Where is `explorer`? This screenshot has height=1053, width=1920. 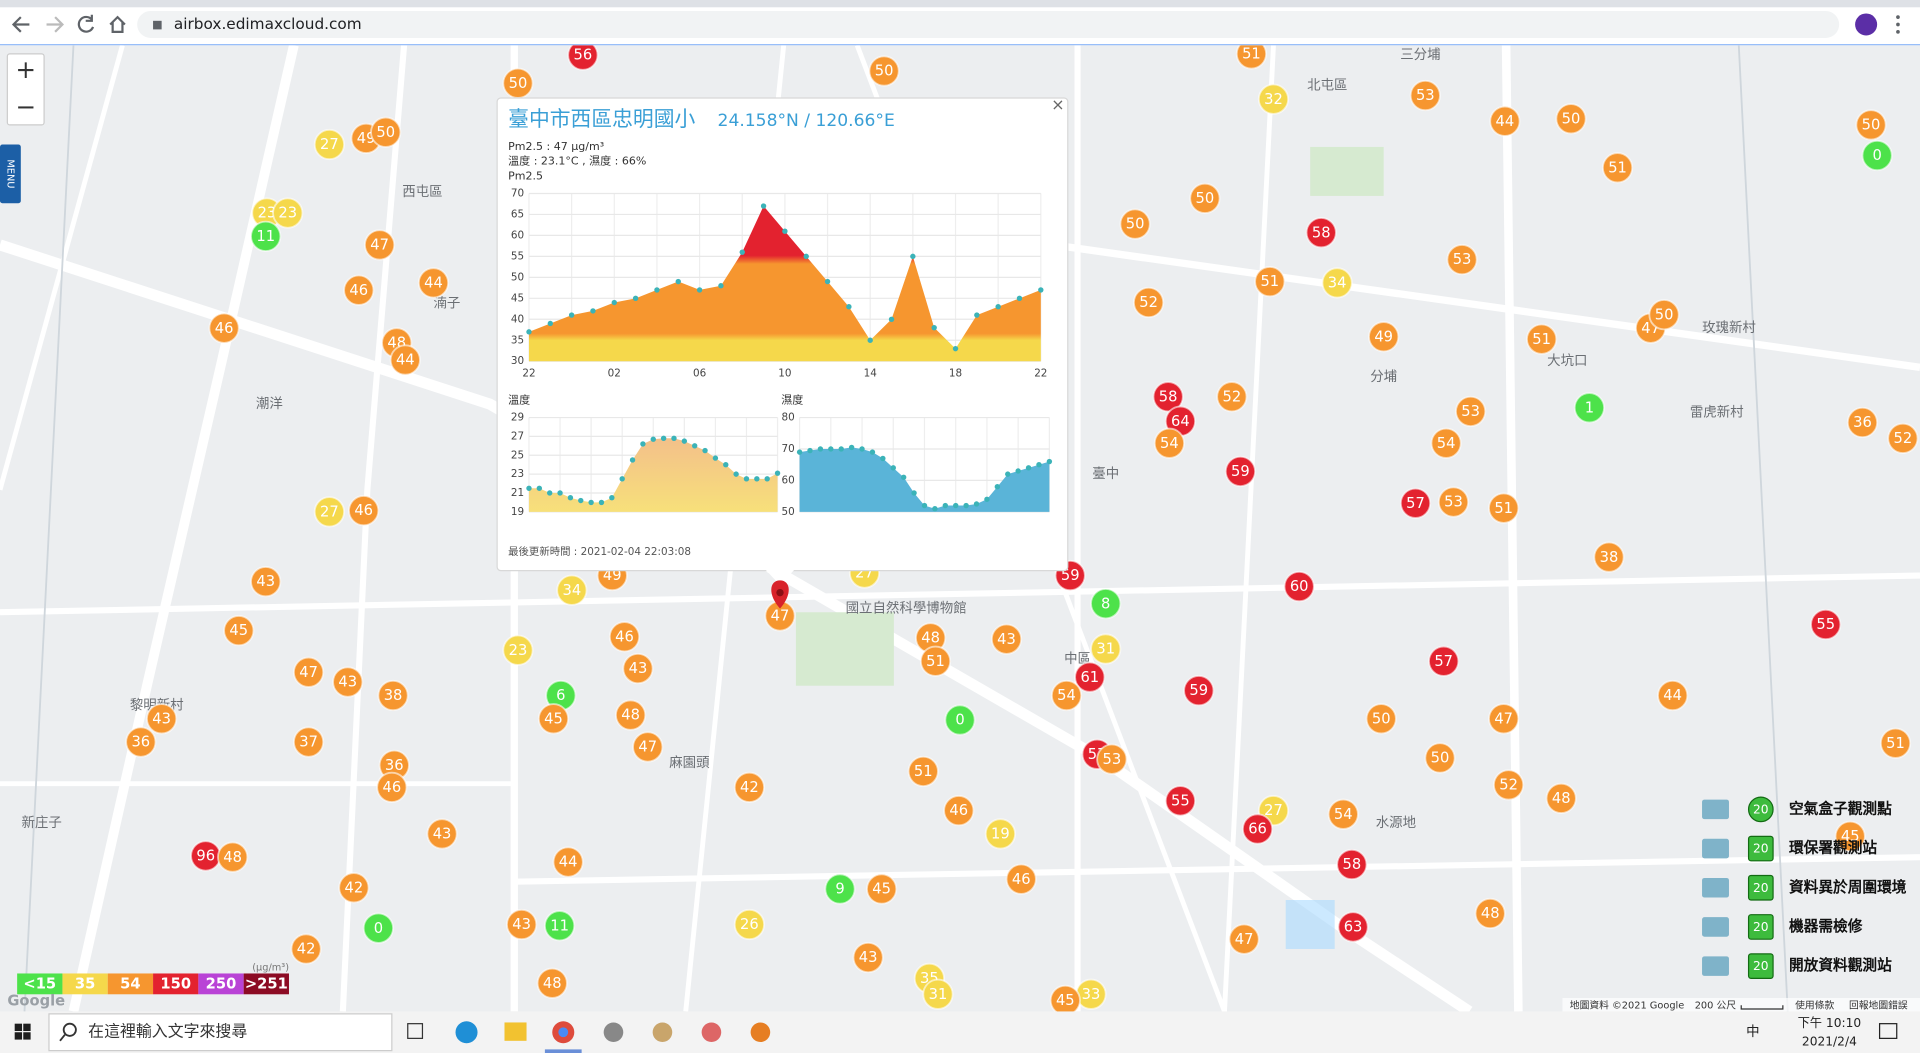
explorer is located at coordinates (515, 1031).